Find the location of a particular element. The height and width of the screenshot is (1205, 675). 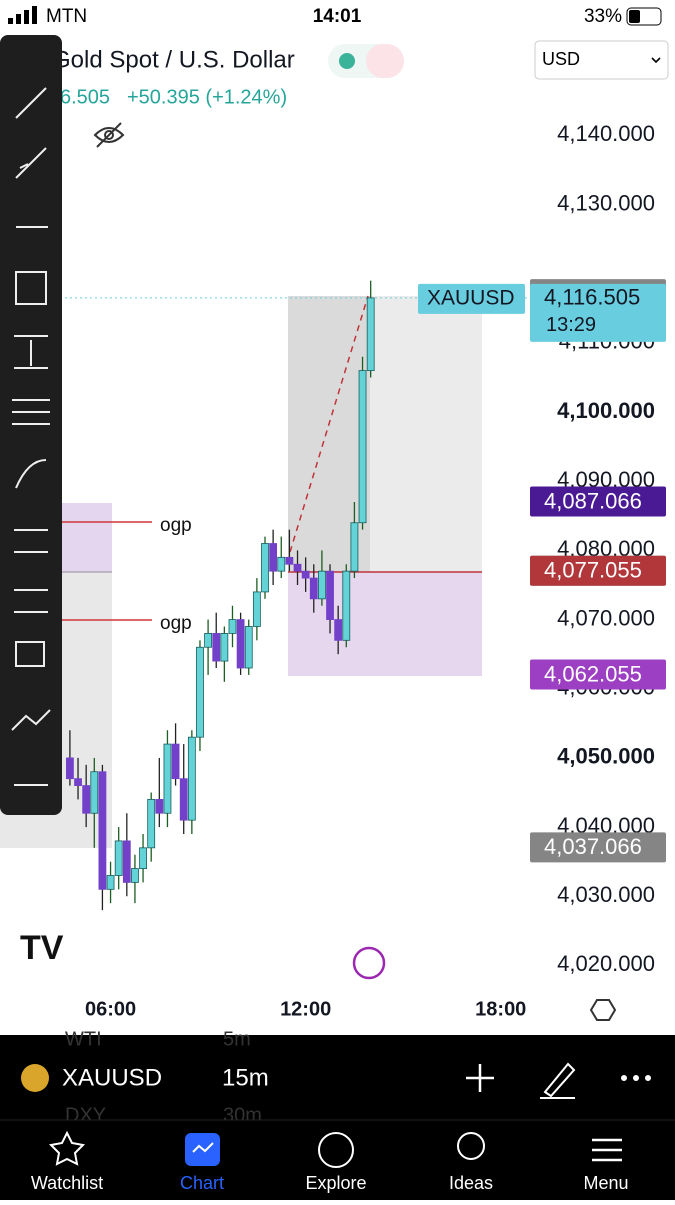

y-tick-label: 4,030.000 is located at coordinates (606, 894).